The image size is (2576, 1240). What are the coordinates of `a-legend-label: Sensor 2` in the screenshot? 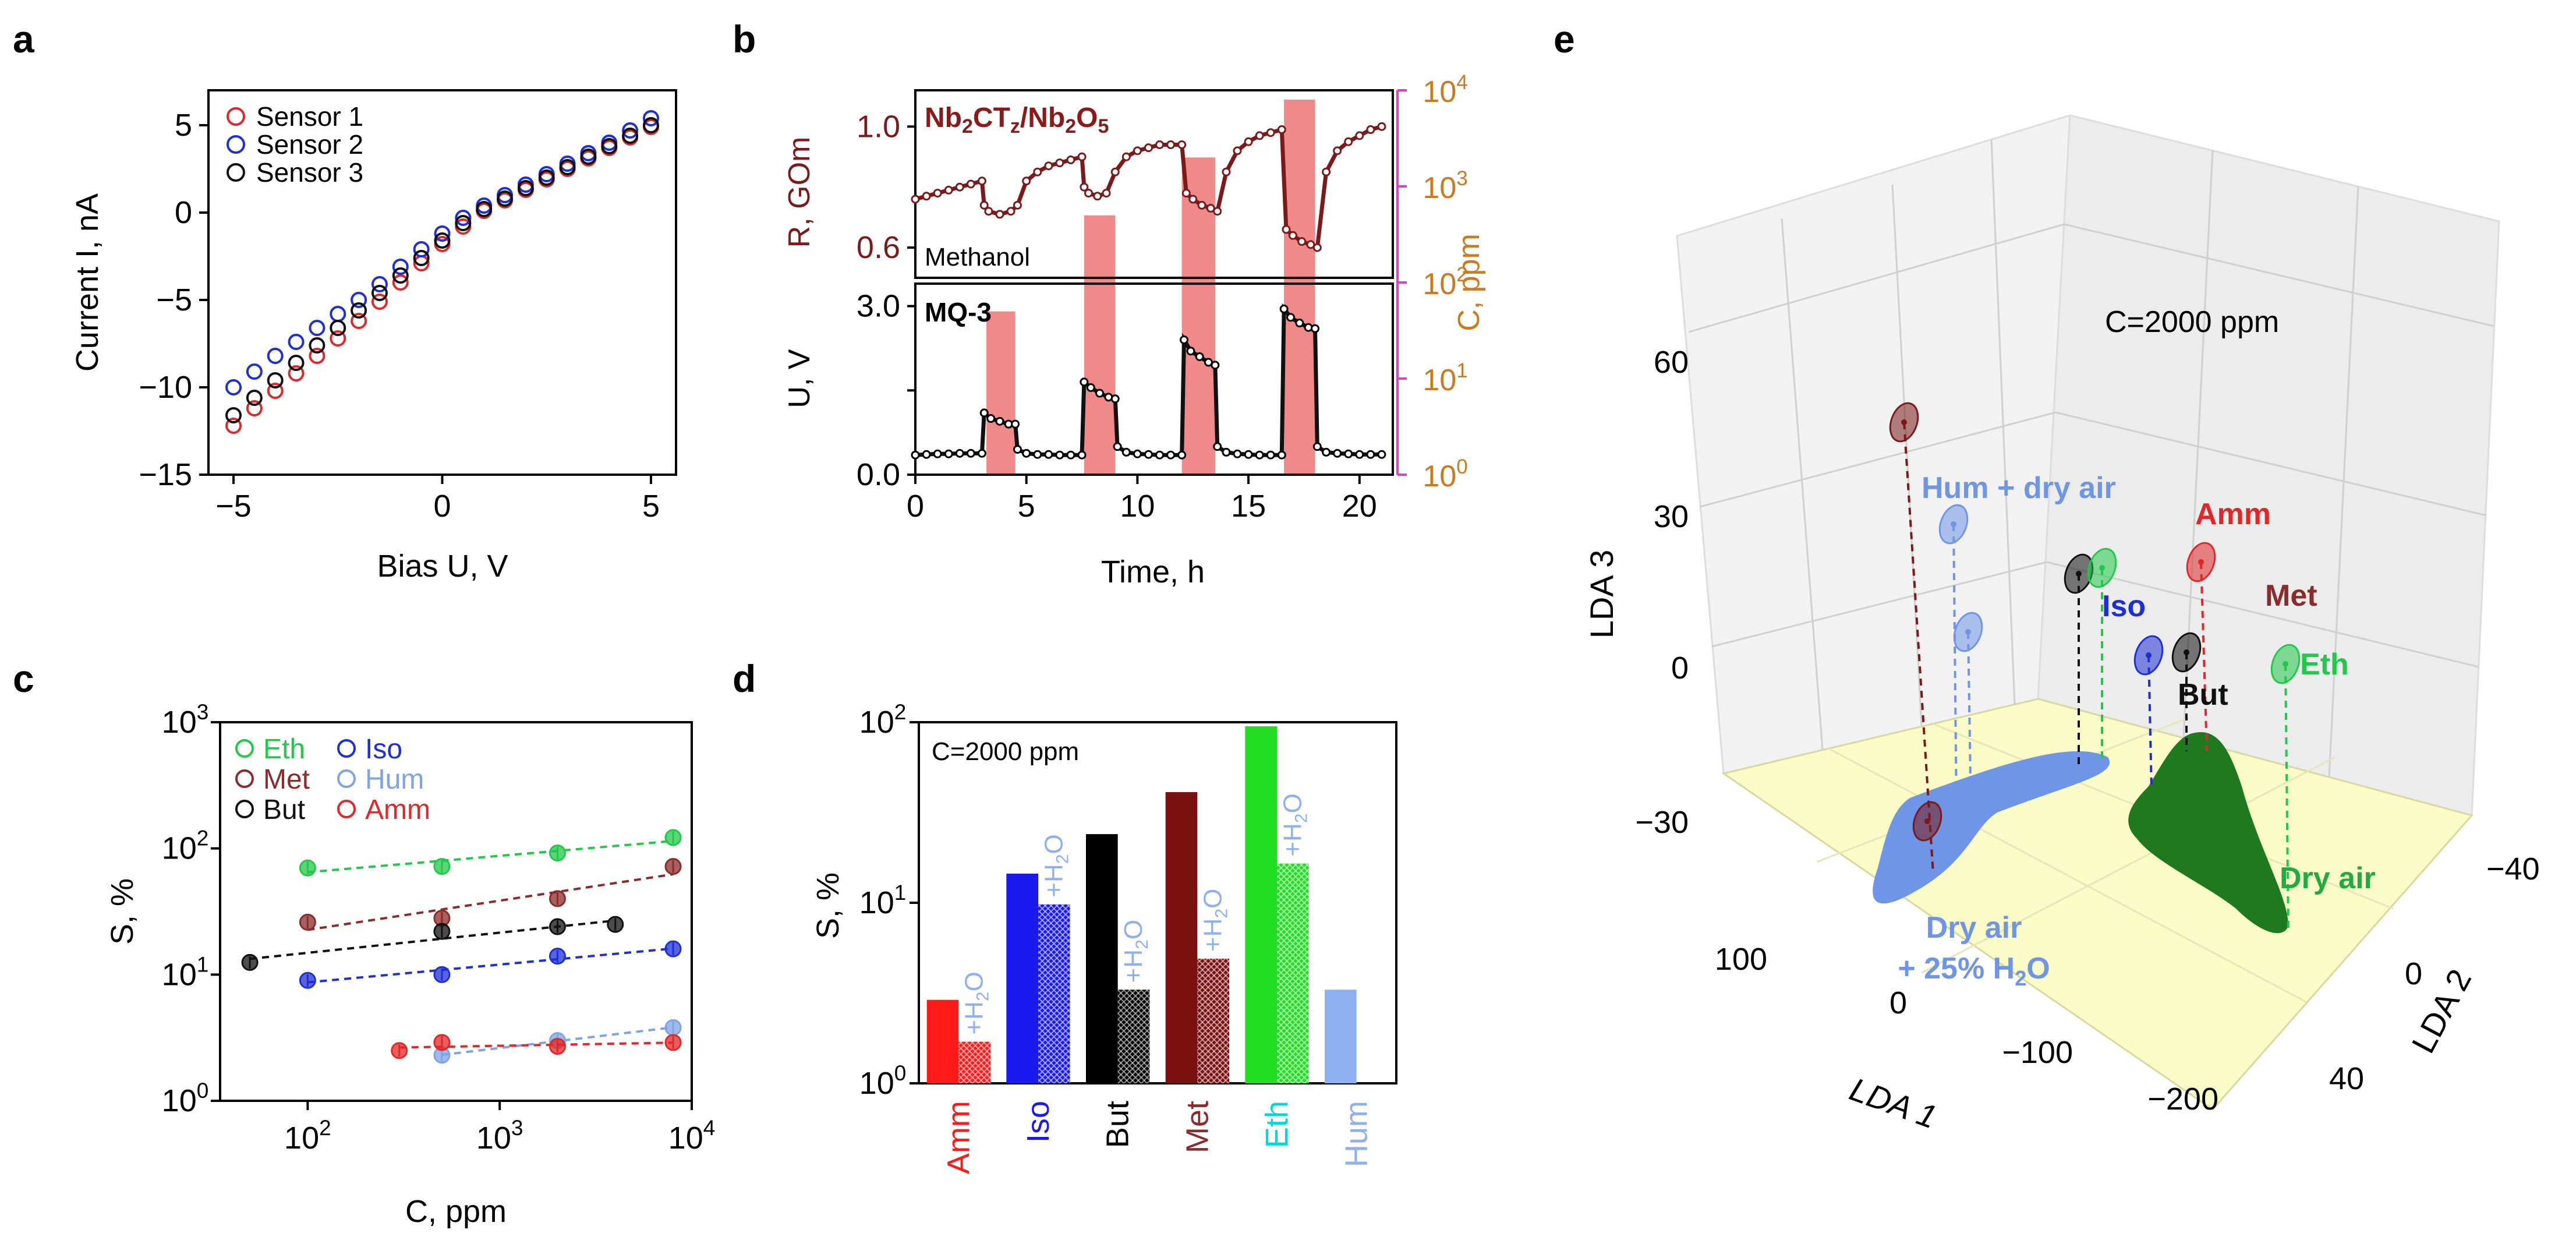 It's located at (310, 145).